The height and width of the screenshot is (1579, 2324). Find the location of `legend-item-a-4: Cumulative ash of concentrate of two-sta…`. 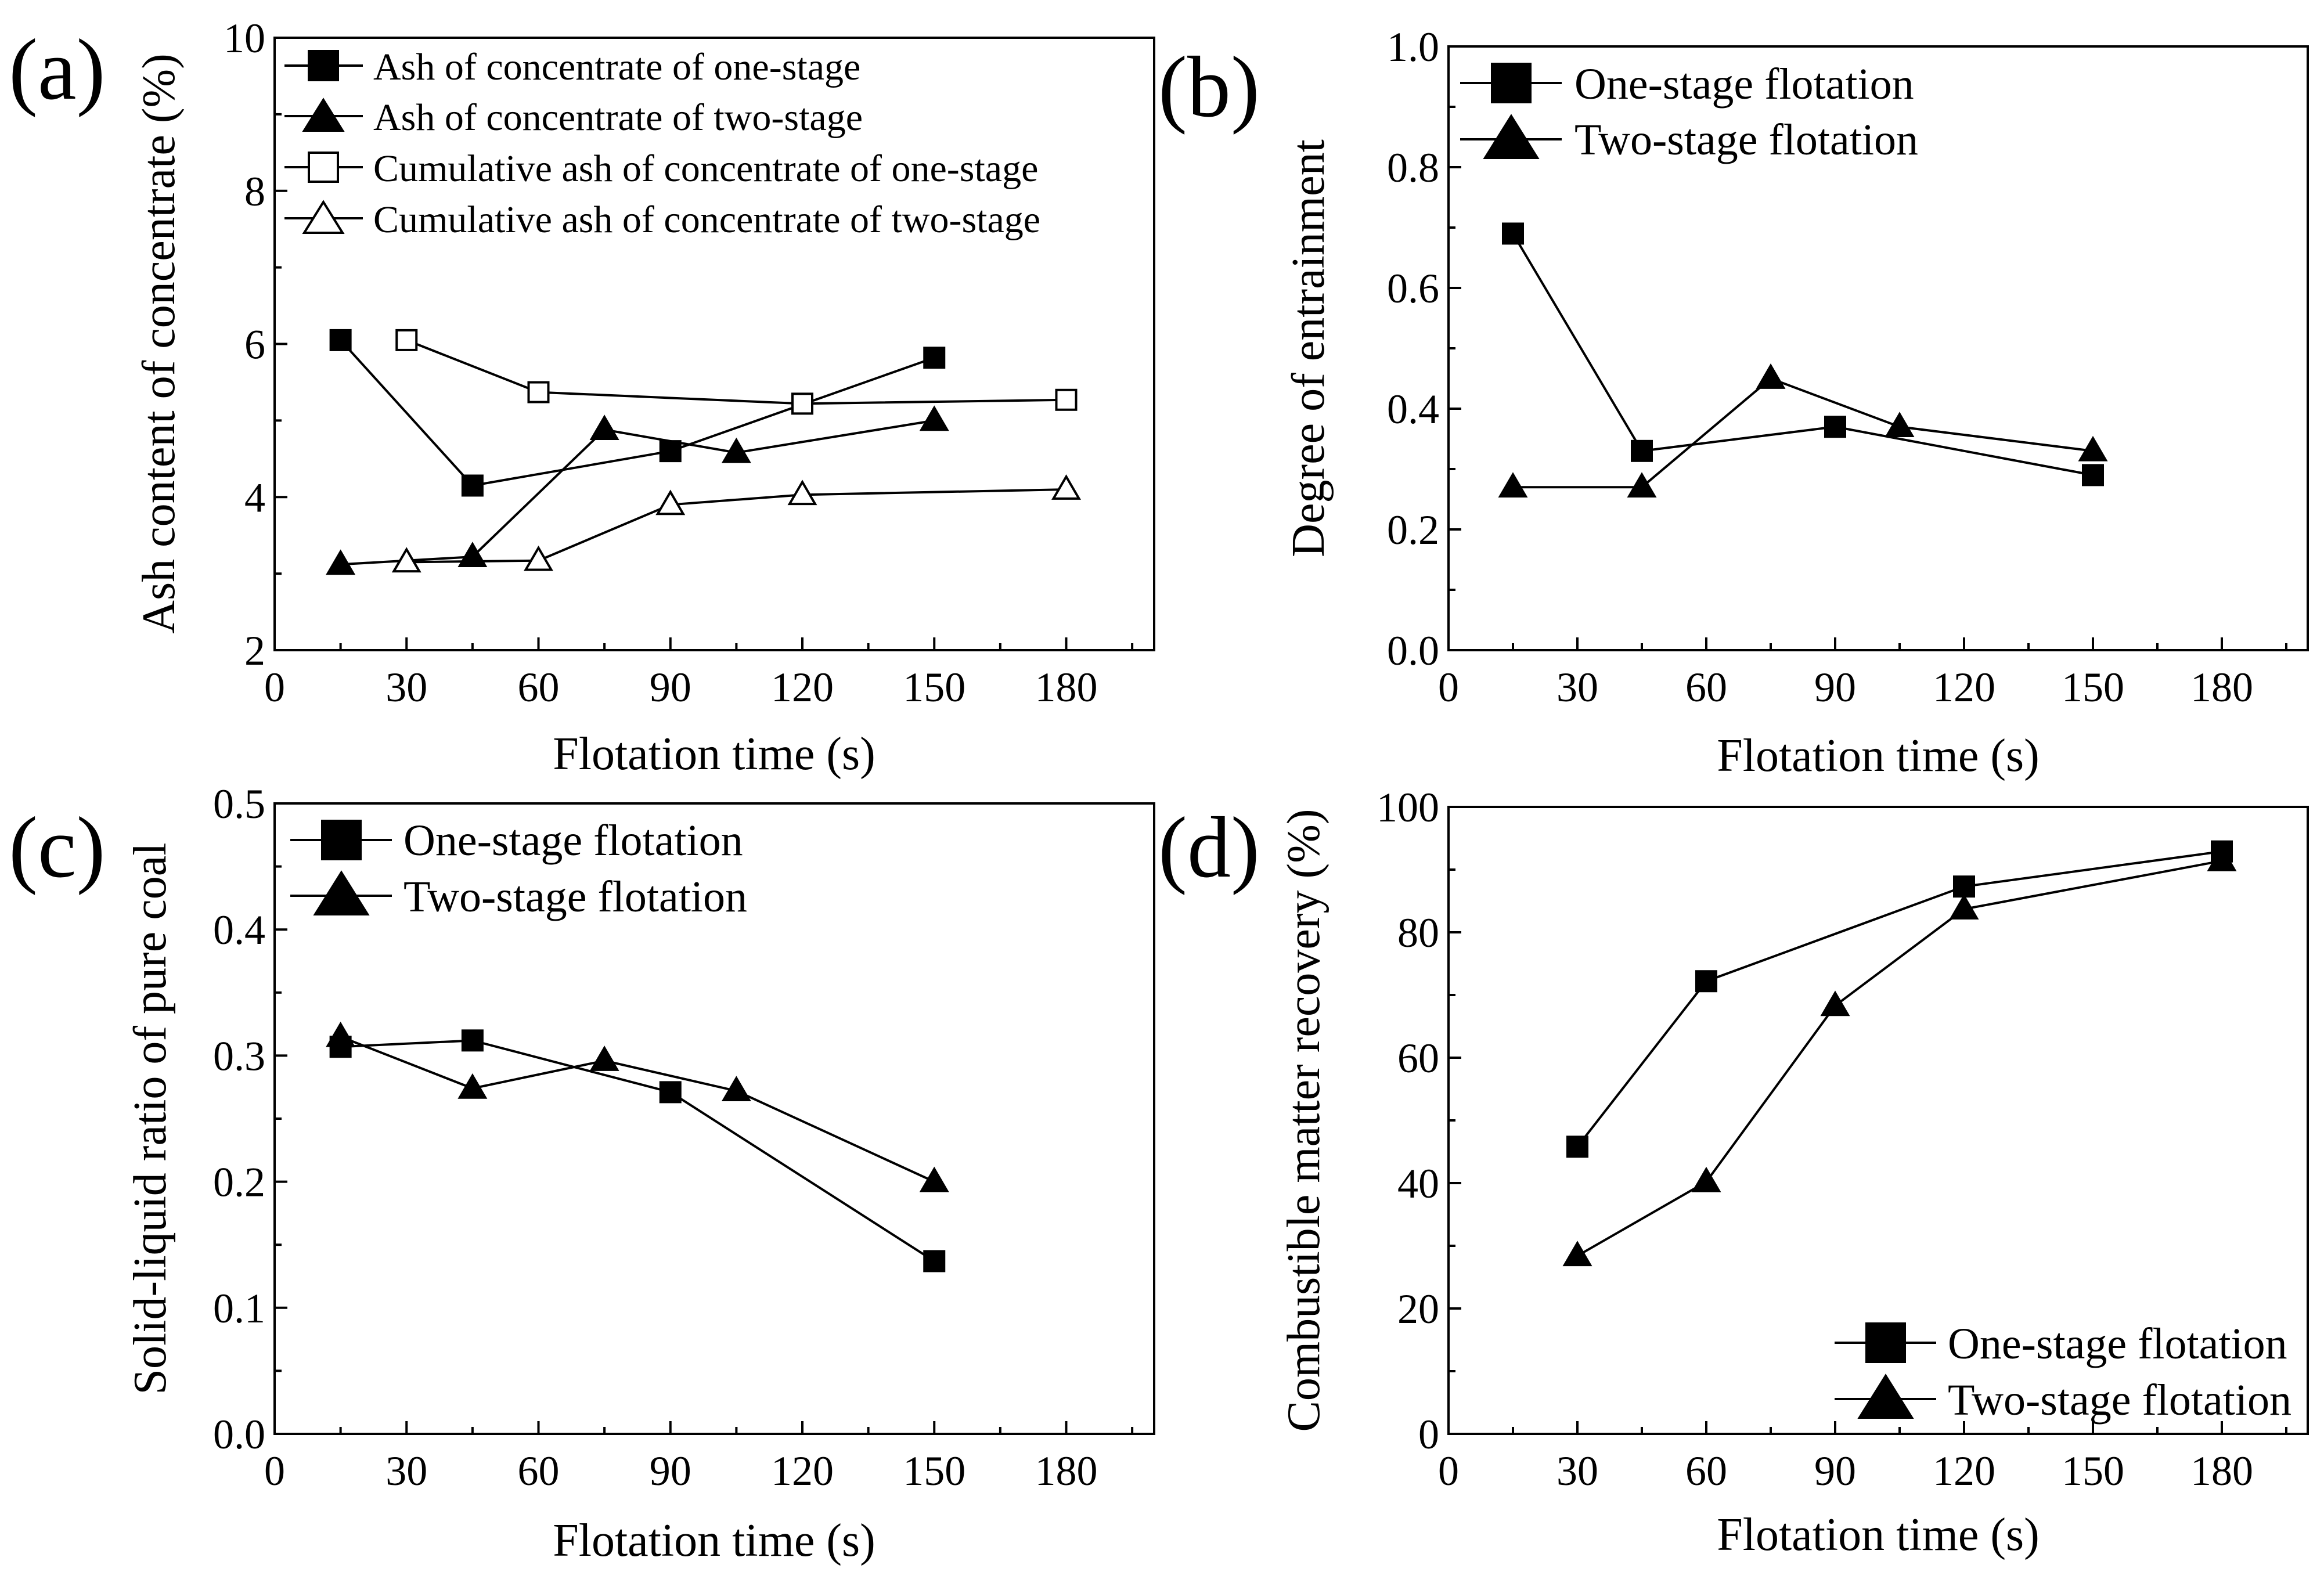

legend-item-a-4: Cumulative ash of concentrate of two-sta… is located at coordinates (662, 220).